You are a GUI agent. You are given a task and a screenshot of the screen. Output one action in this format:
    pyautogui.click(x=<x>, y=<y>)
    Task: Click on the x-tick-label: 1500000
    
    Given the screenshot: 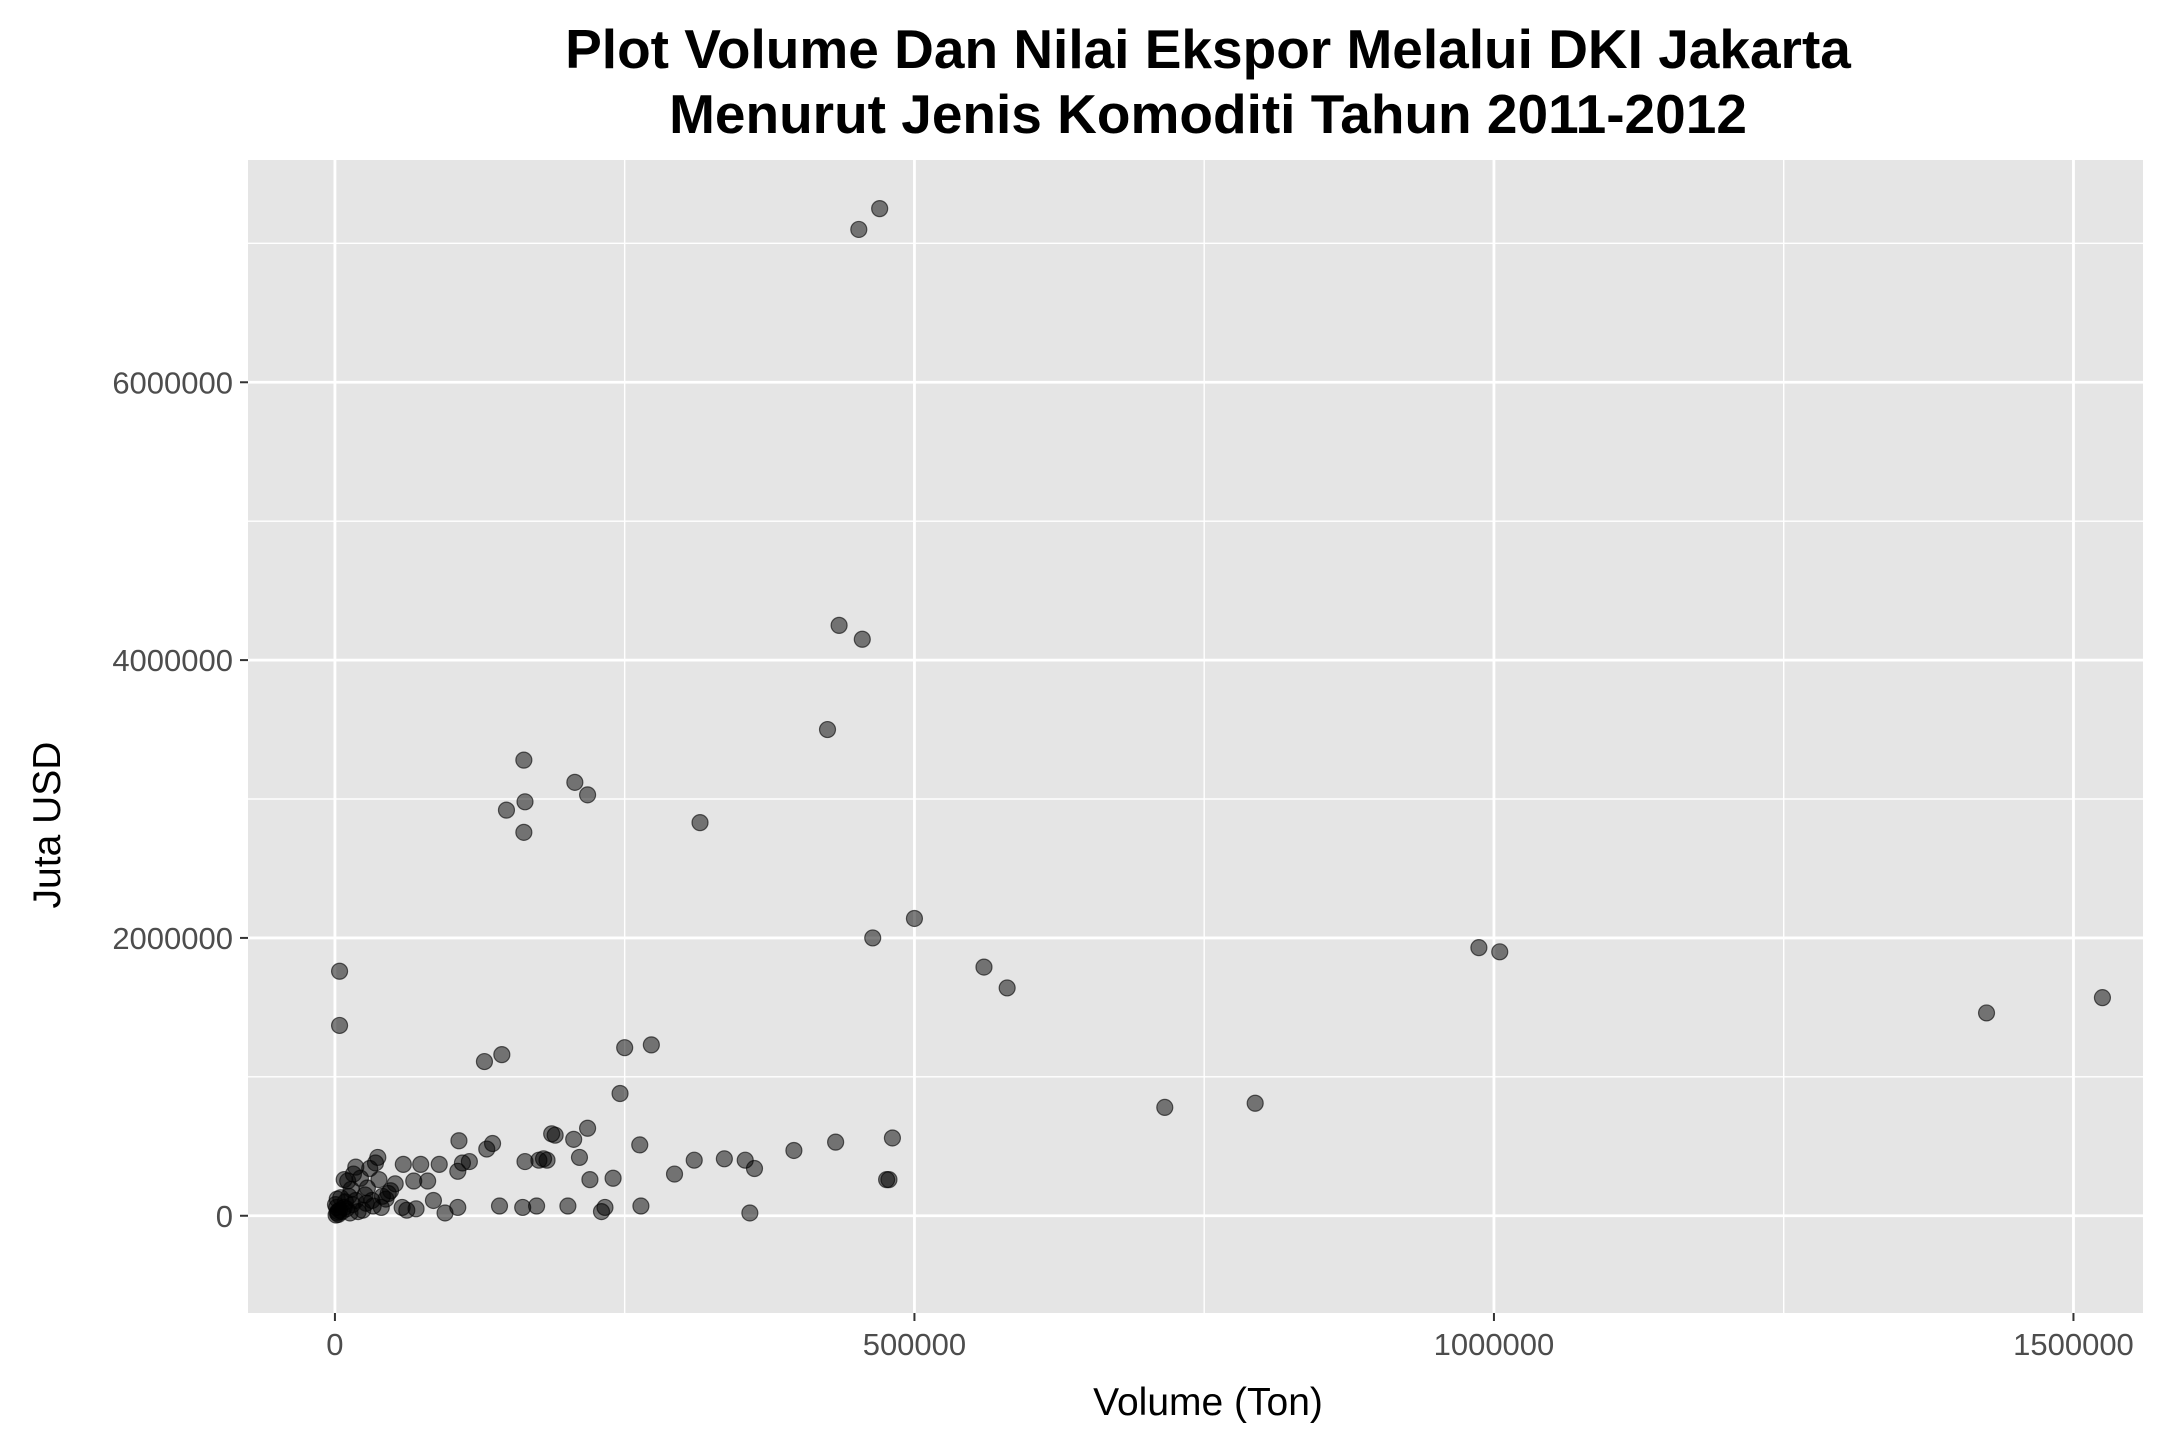 What is the action you would take?
    pyautogui.click(x=2073, y=1344)
    